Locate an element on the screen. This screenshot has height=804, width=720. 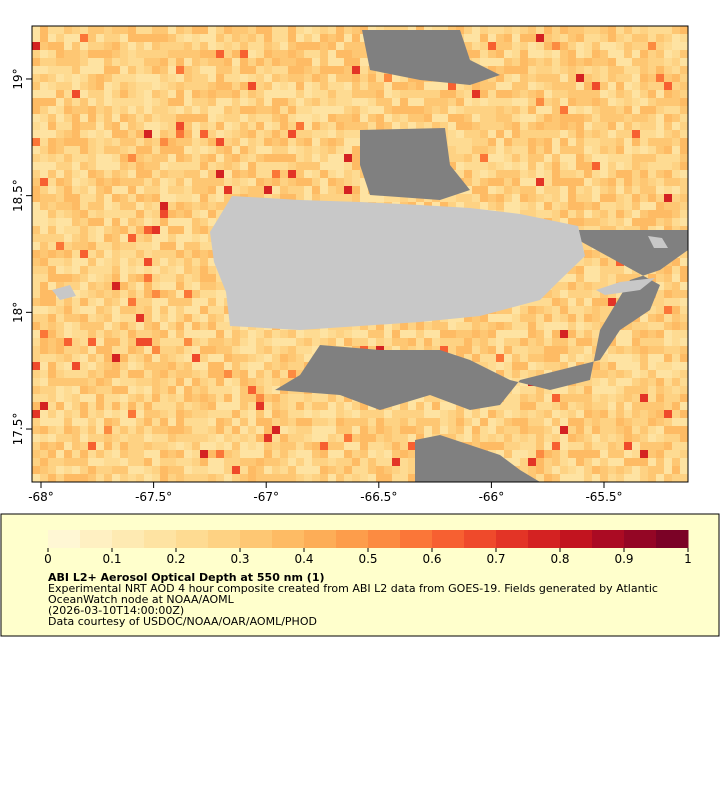
colorbar-tick-label: 0.6 is located at coordinates (431, 559).